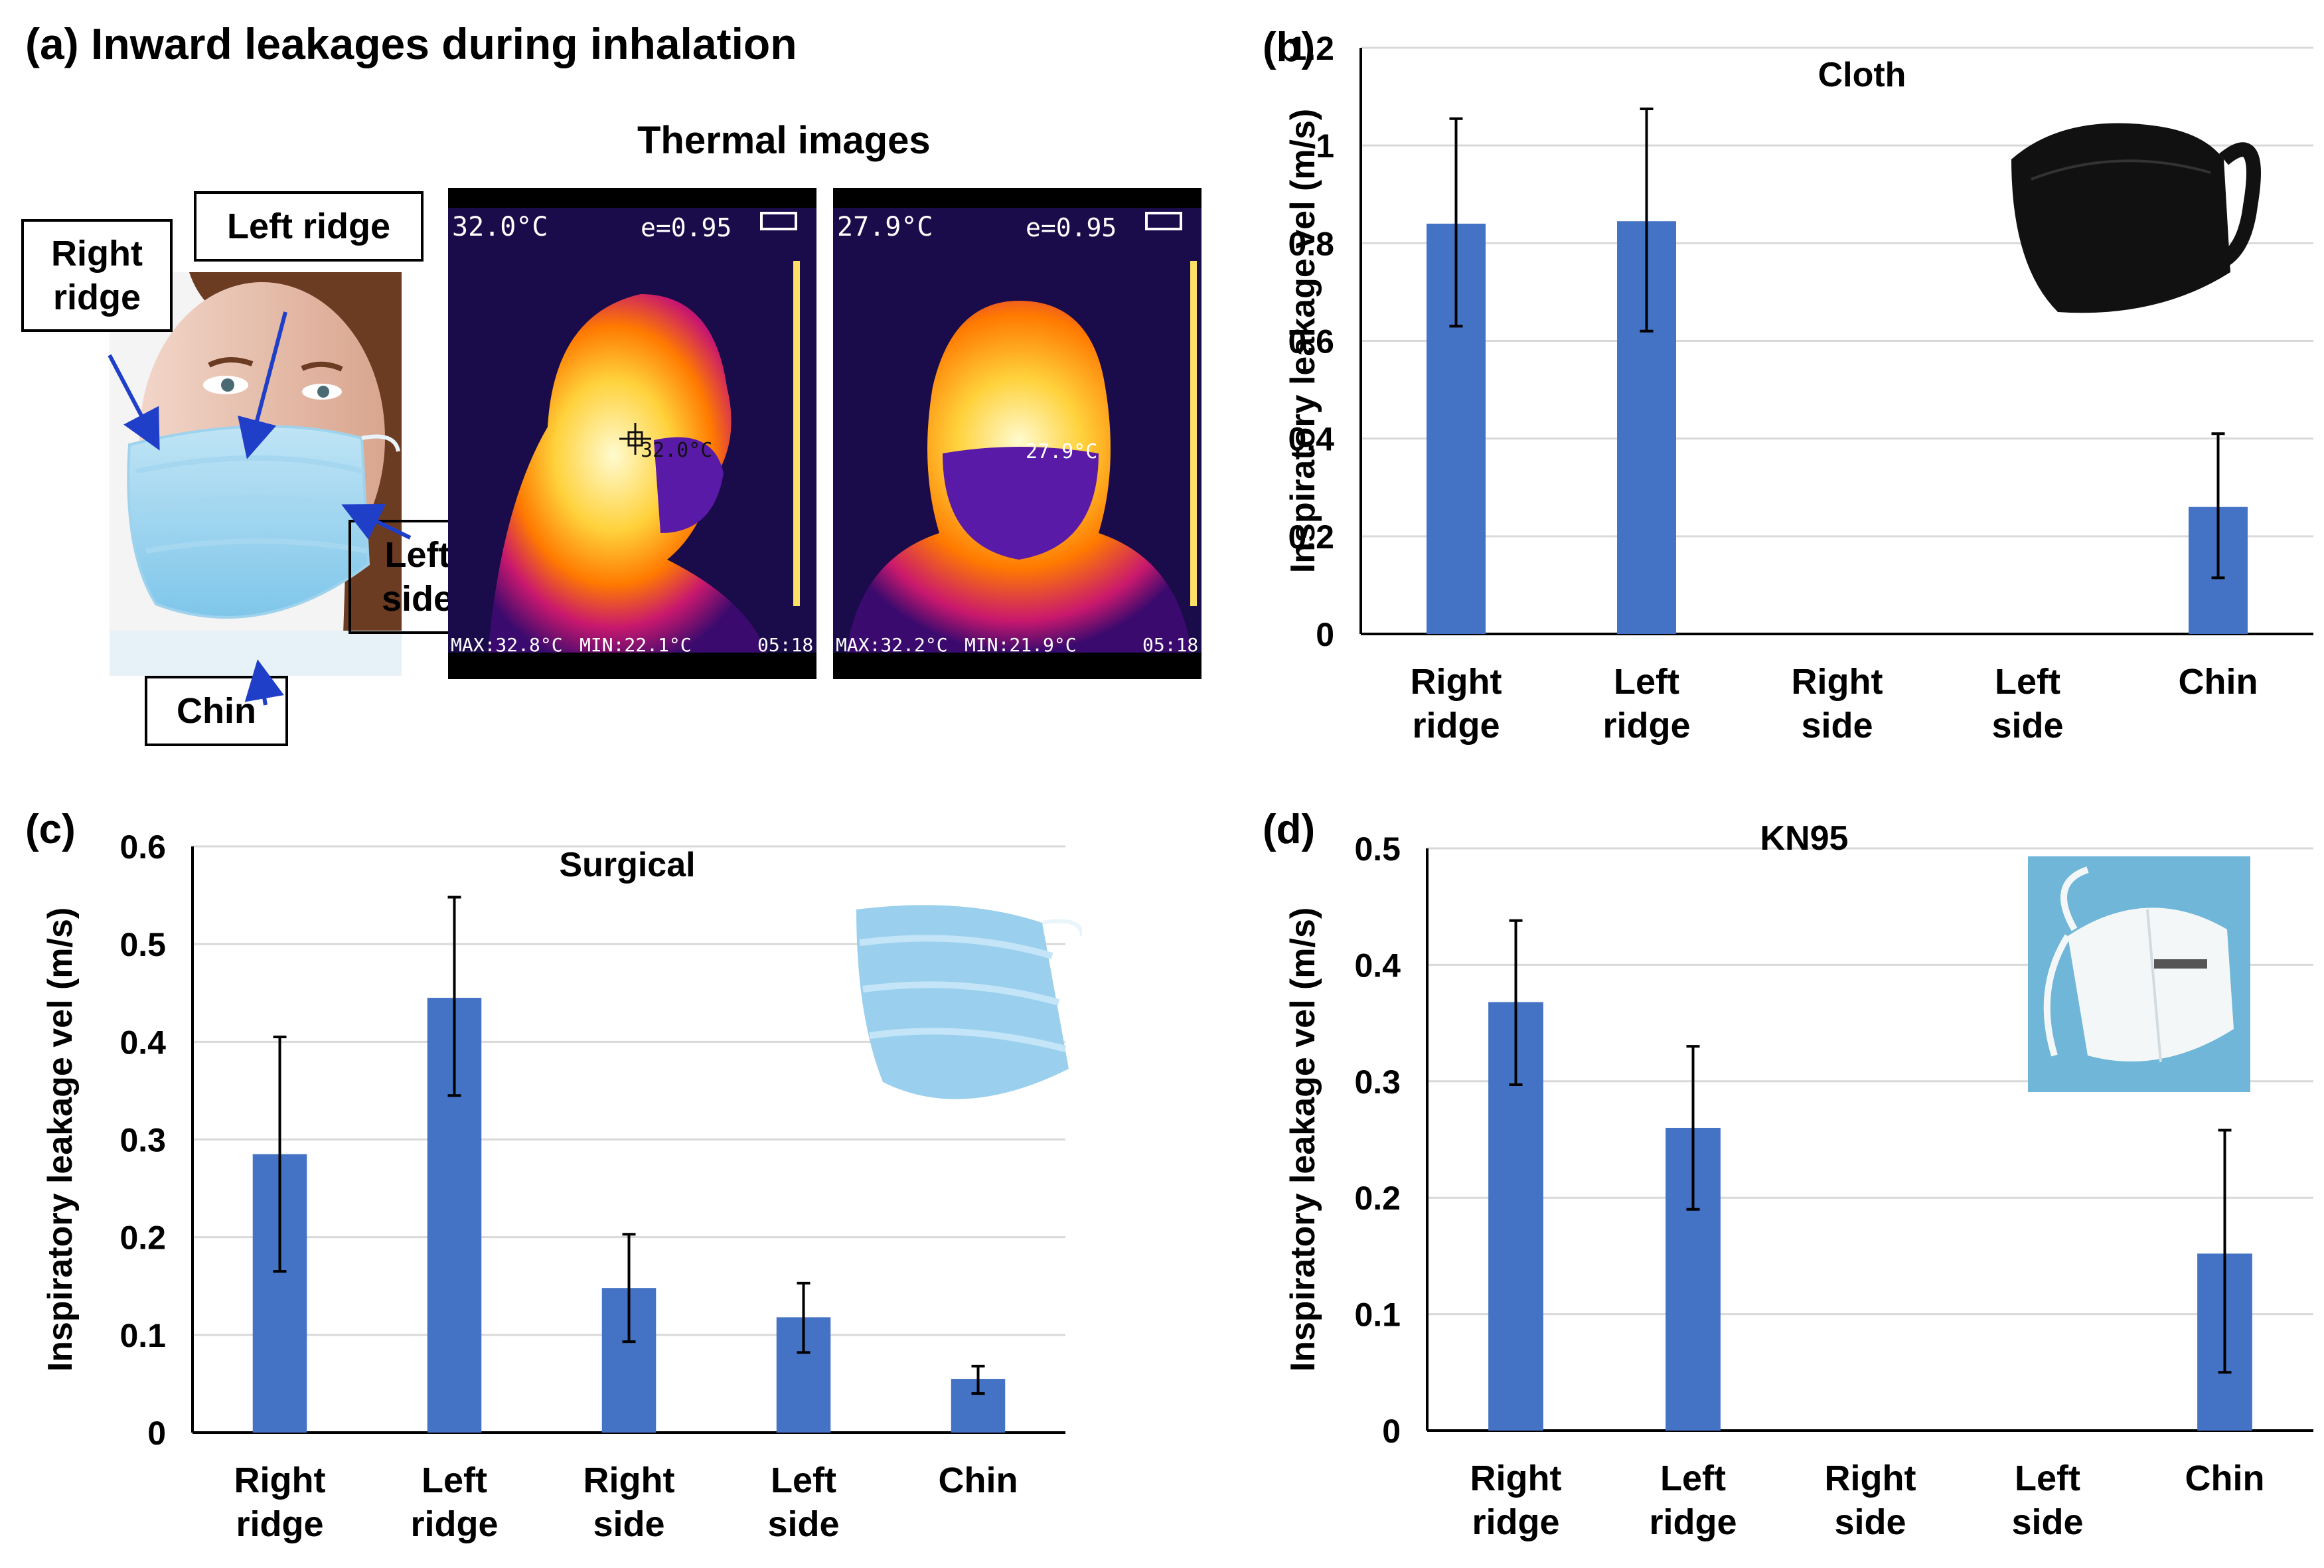 Image resolution: width=2324 pixels, height=1568 pixels. What do you see at coordinates (134, 403) in the screenshot?
I see `arrow-right-ridge` at bounding box center [134, 403].